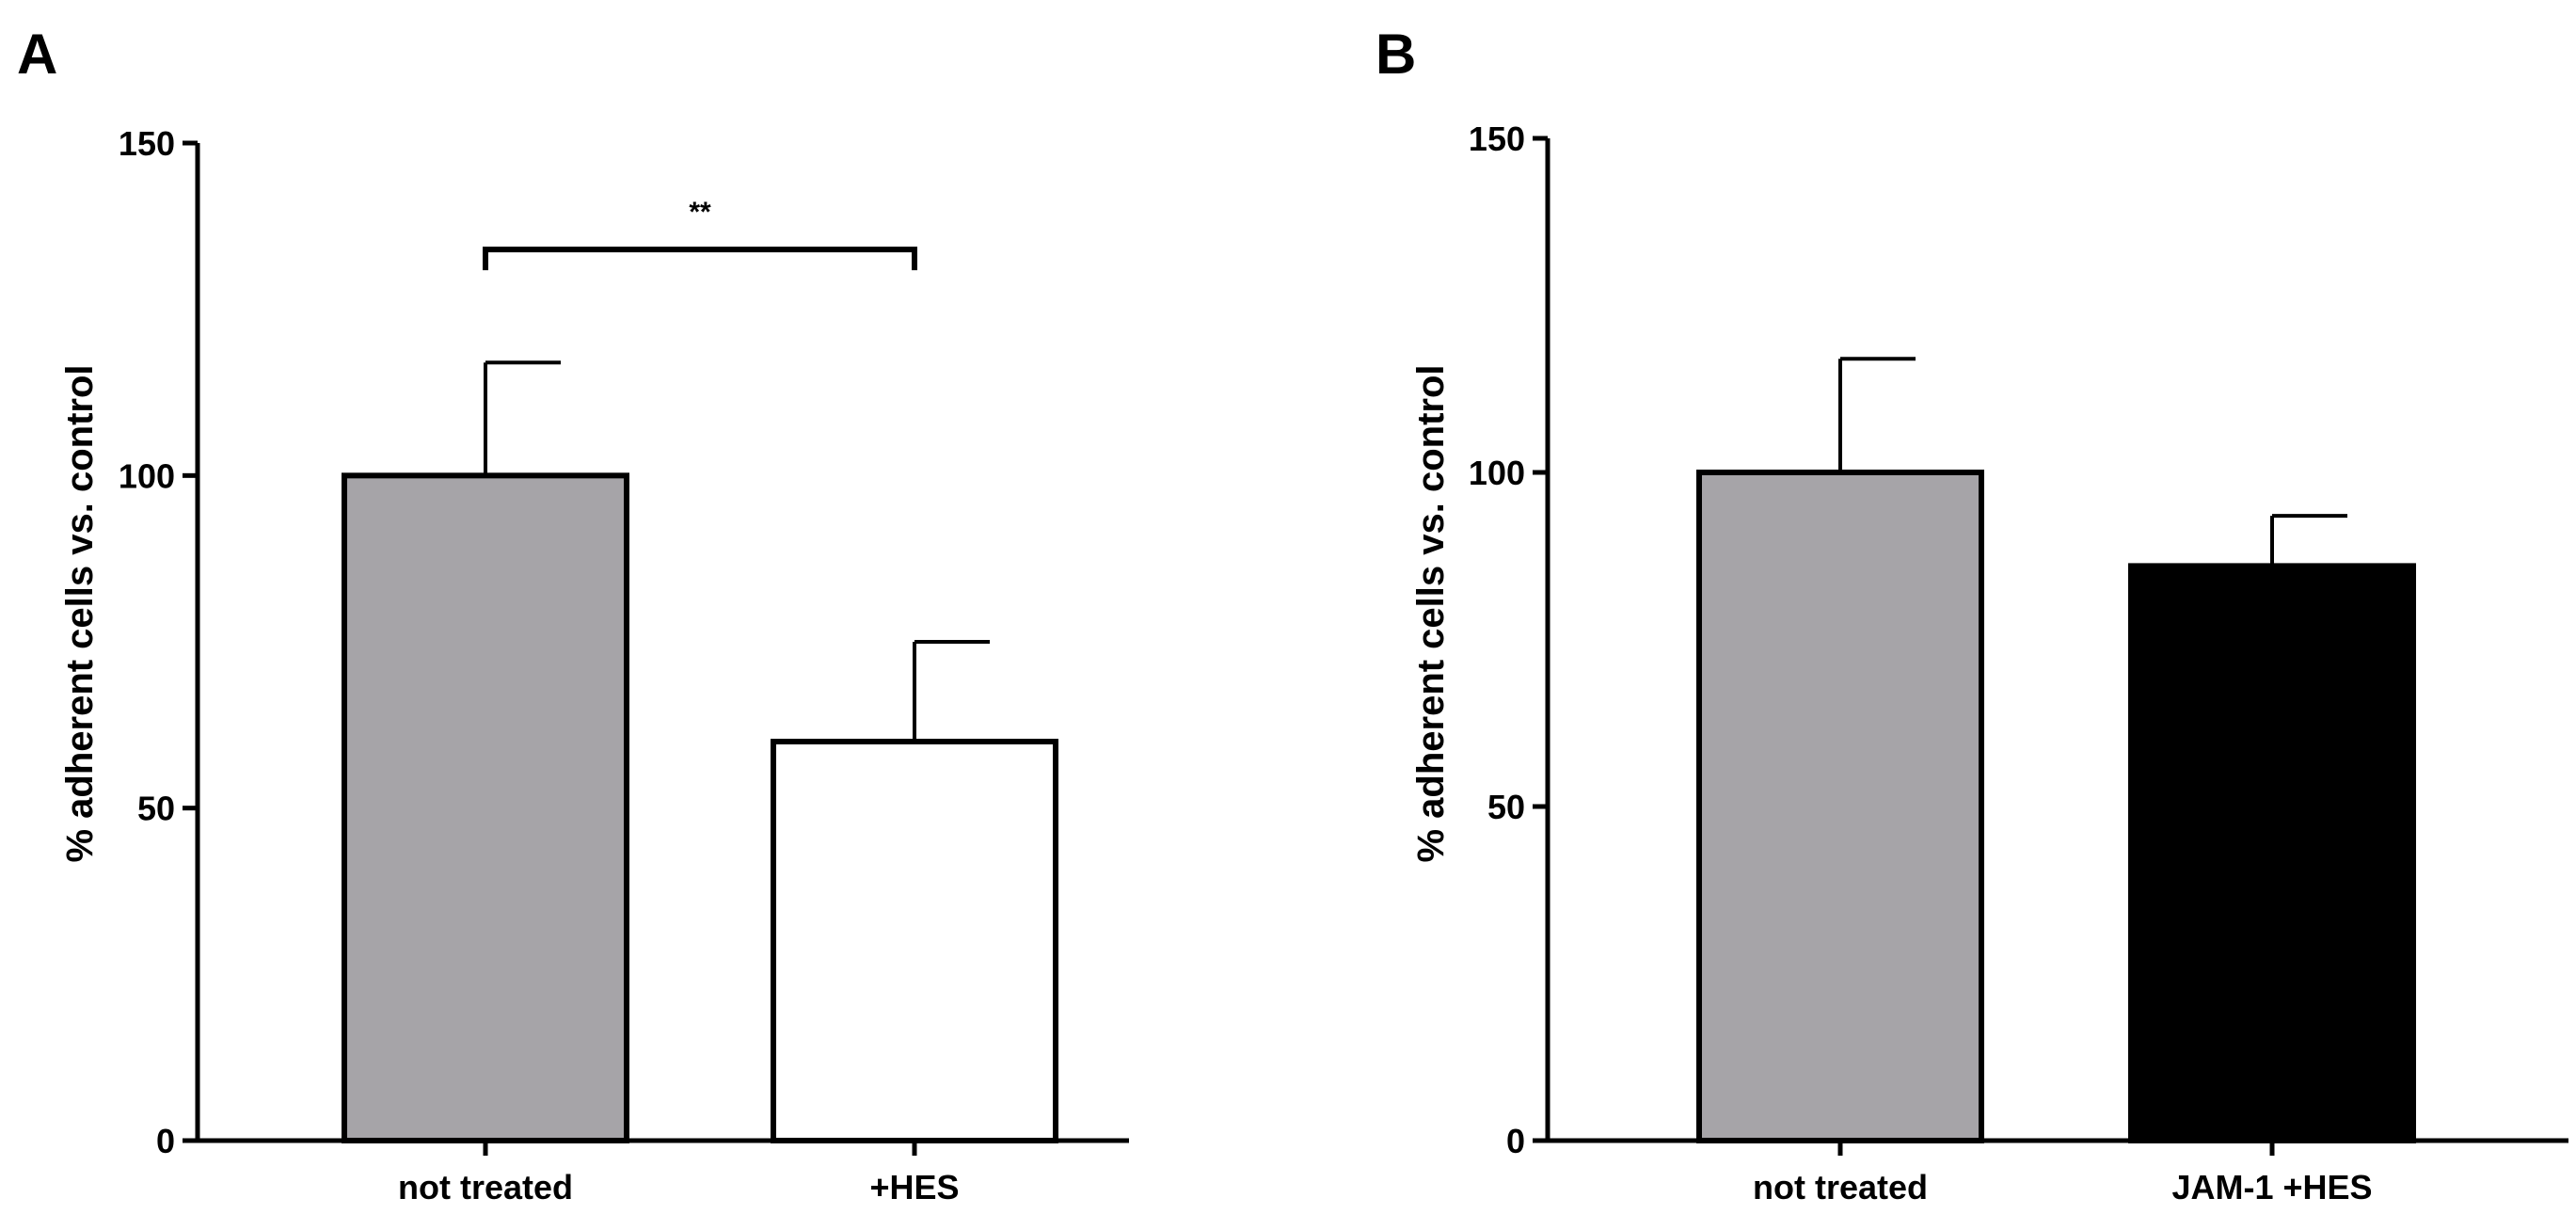 This screenshot has height=1214, width=2576. Describe the element at coordinates (700, 259) in the screenshot. I see `significance-line` at that location.